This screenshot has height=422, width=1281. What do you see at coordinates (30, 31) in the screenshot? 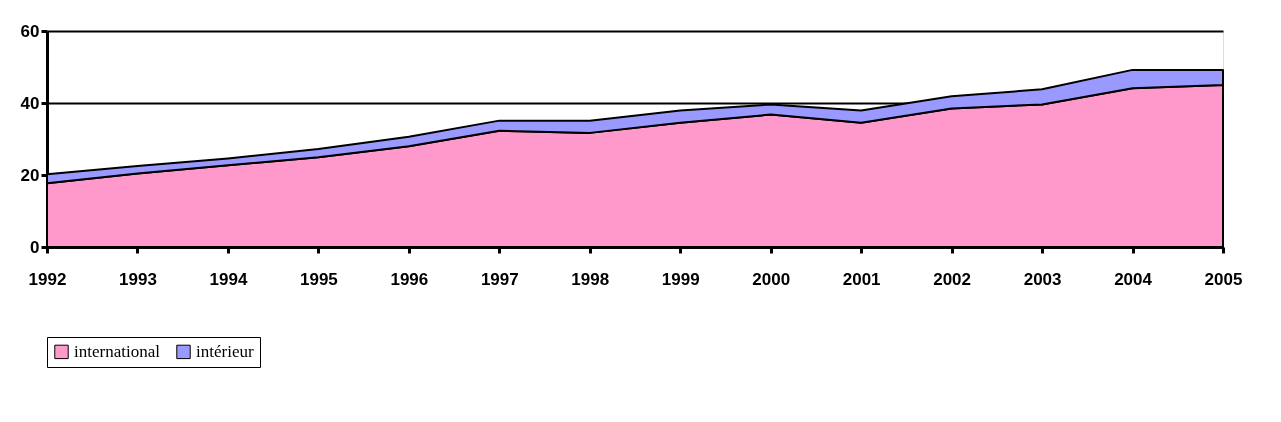
I see `y-tick-label: 60` at bounding box center [30, 31].